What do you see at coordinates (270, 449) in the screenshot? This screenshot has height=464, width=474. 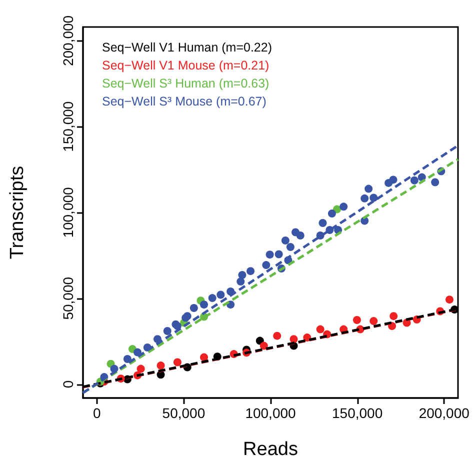 I see `x-axis-title: Reads` at bounding box center [270, 449].